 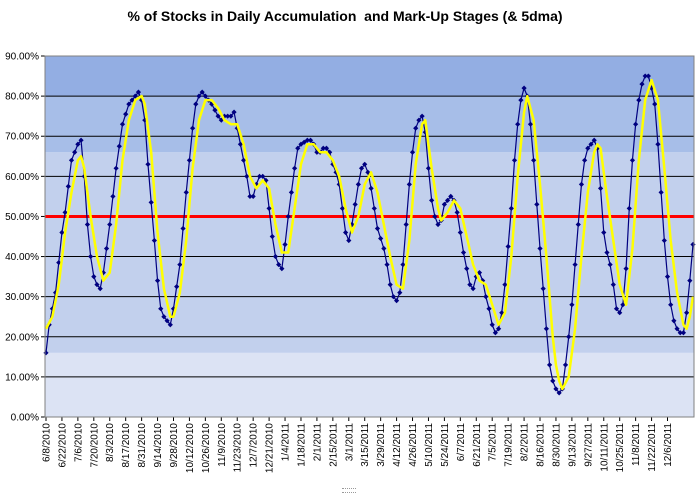 I want to click on x-tick-label: 8/31/2010, so click(x=142, y=445).